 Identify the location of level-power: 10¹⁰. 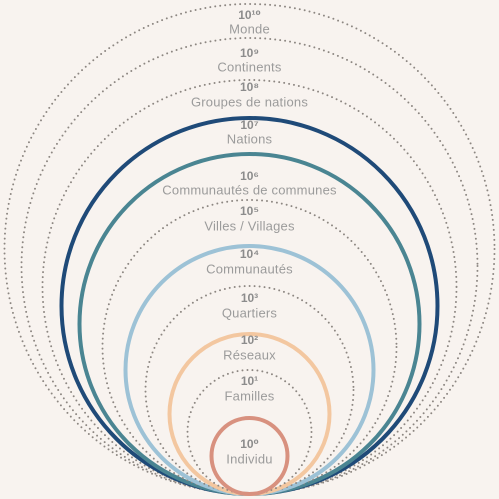
(249, 15).